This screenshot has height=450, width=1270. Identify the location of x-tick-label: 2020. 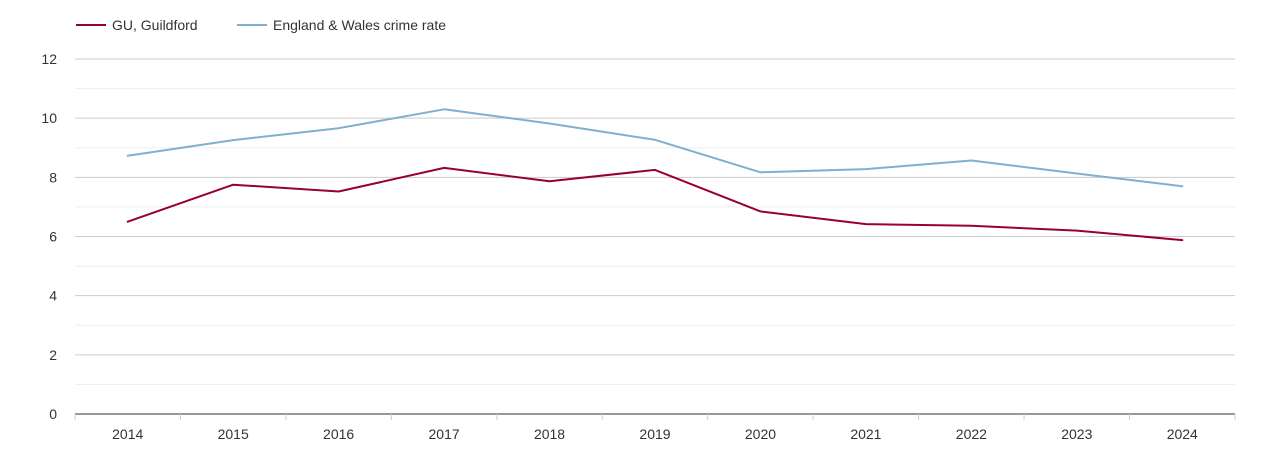
(760, 434).